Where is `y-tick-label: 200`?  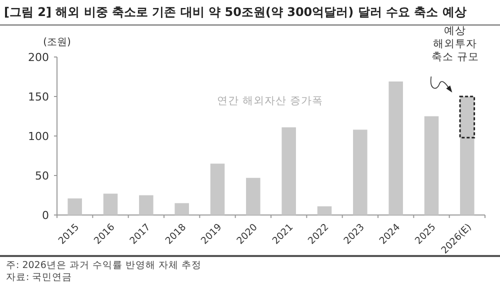
y-tick-label: 200 is located at coordinates (38, 57).